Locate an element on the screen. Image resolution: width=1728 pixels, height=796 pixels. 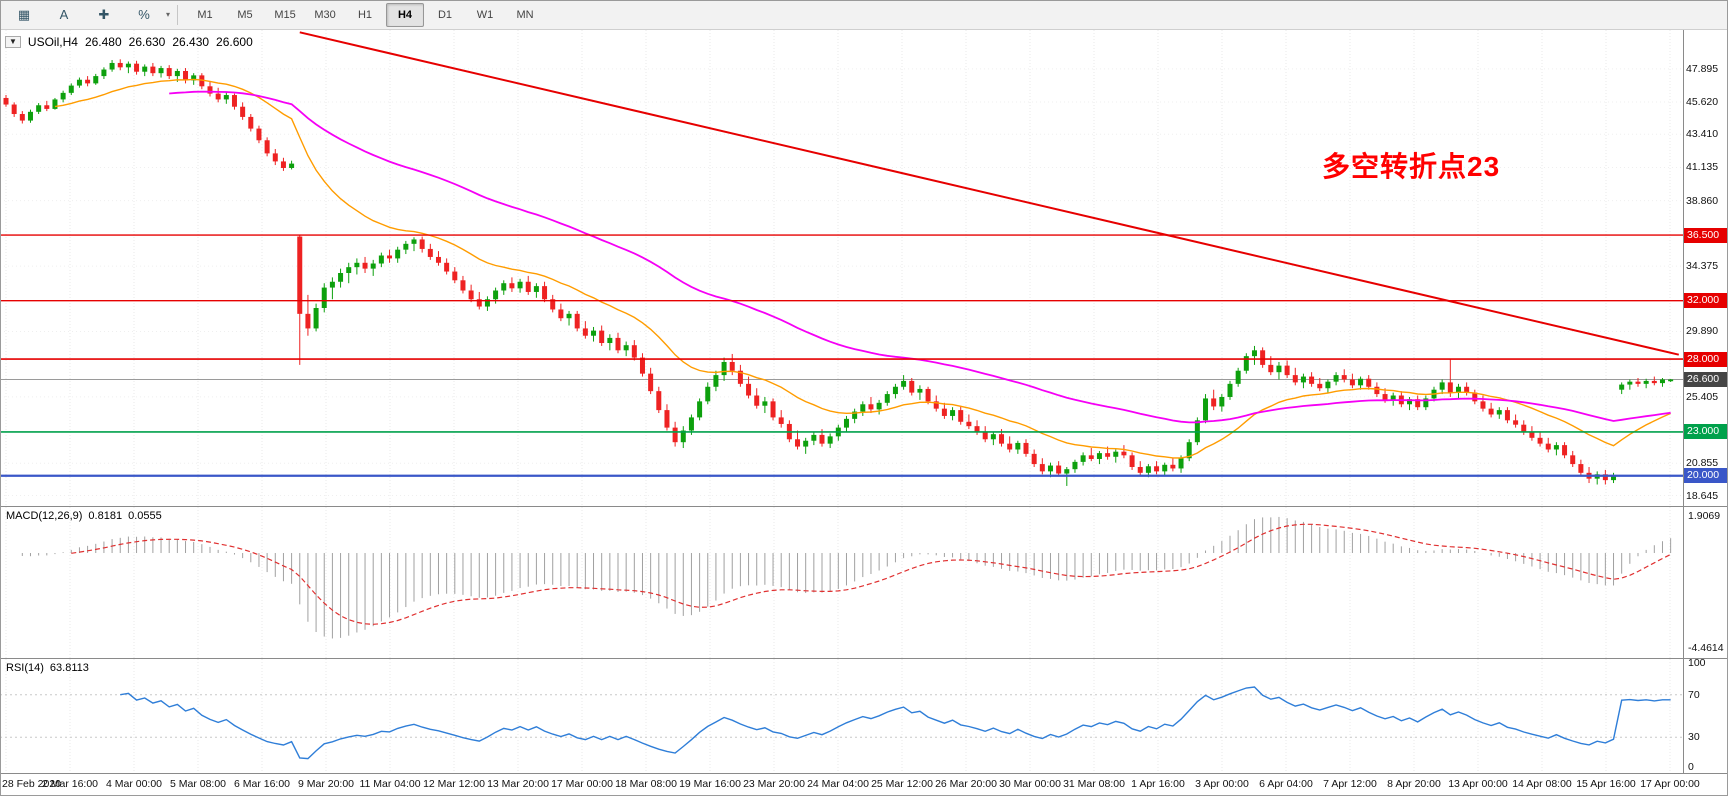
time-axis-label: 6 Mar 16:00 is located at coordinates (262, 784).